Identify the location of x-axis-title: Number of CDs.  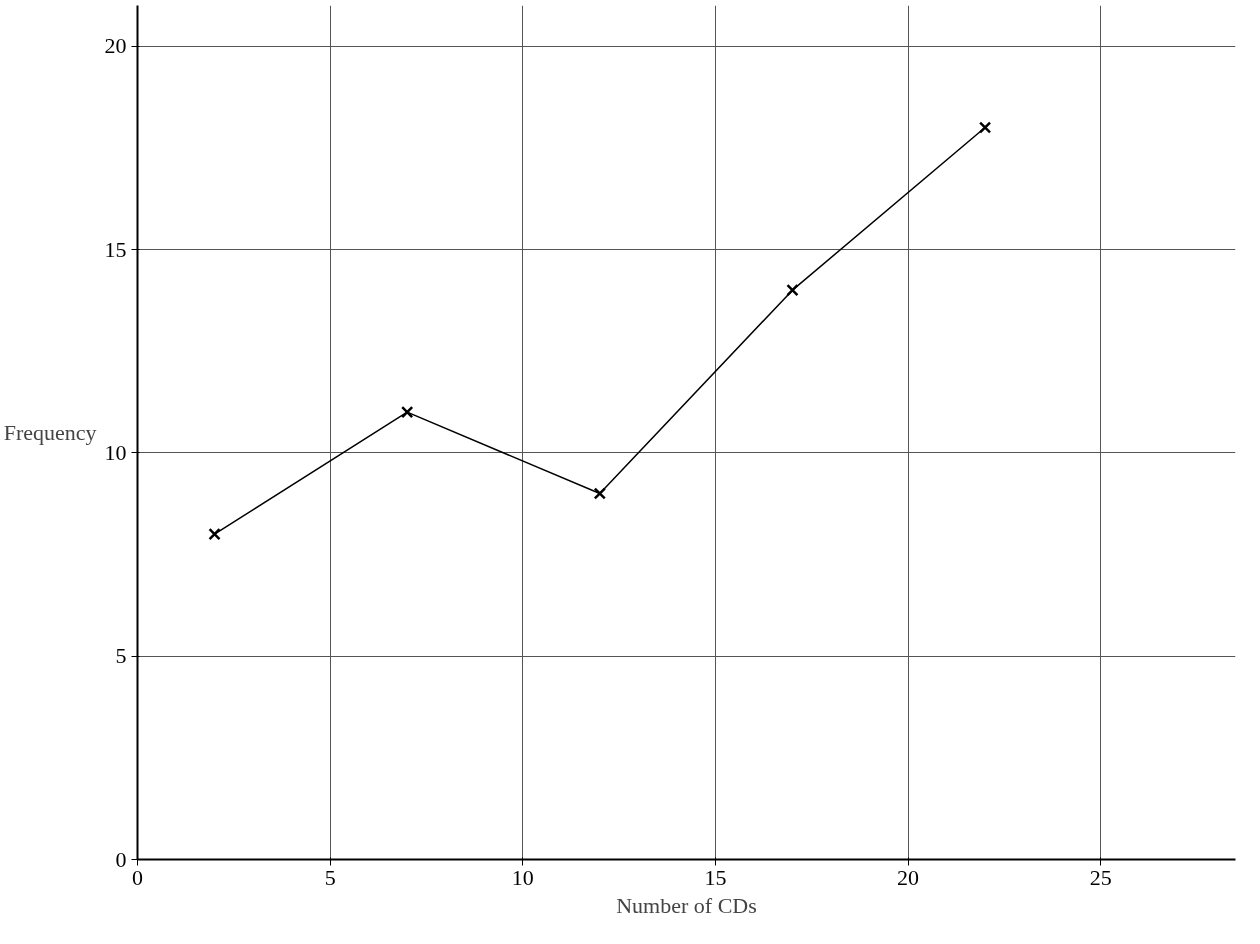
(686, 905).